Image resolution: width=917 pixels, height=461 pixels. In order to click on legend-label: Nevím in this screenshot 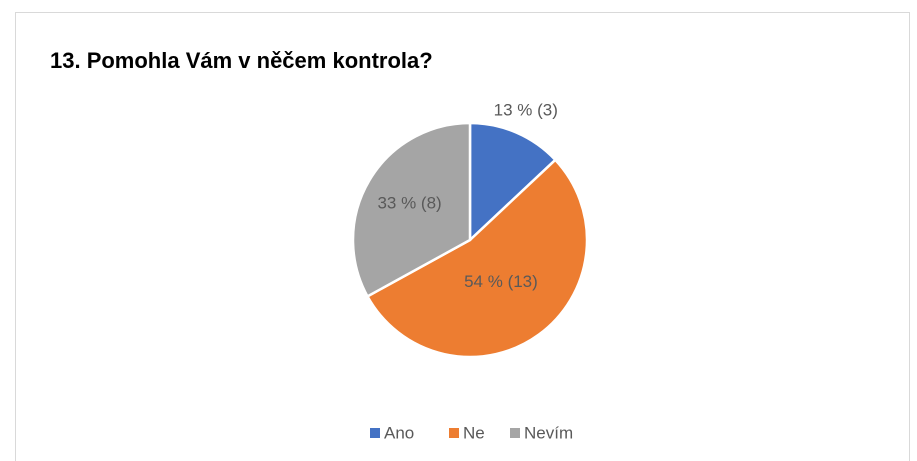, I will do `click(548, 432)`.